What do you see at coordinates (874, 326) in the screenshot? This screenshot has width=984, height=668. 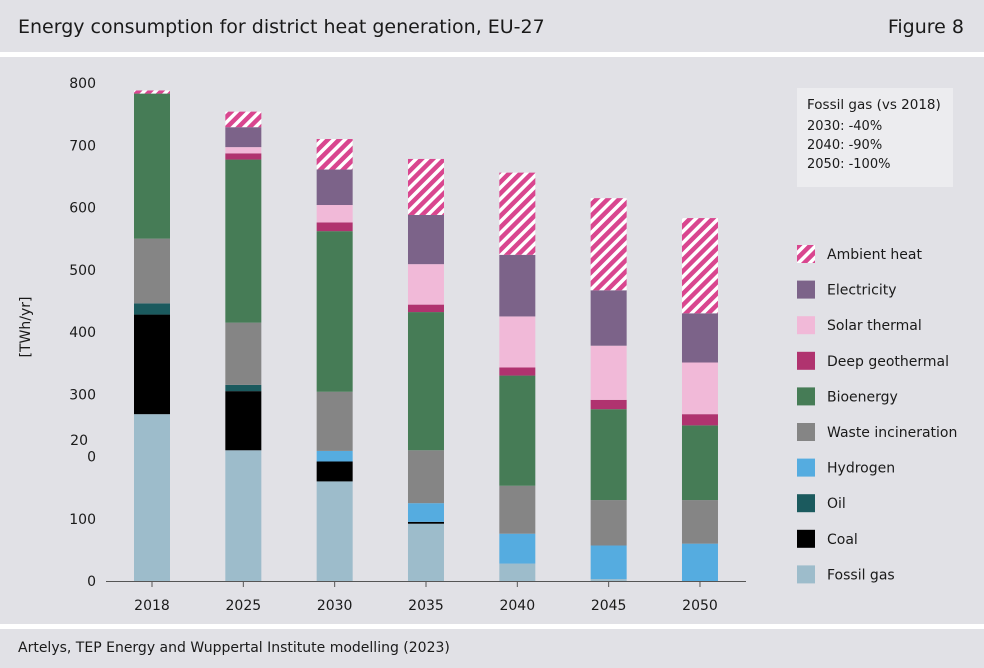 I see `legend-label-solar-thermal: Solar thermal` at bounding box center [874, 326].